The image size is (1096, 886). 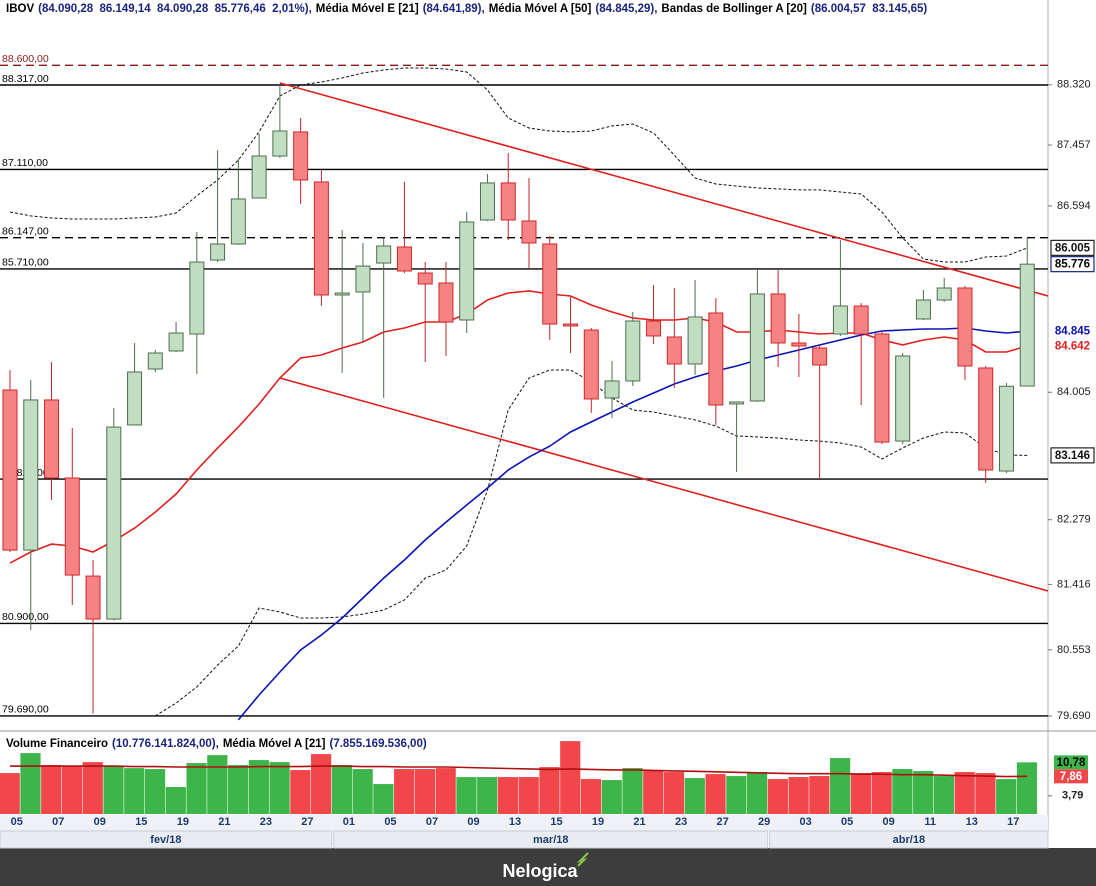 What do you see at coordinates (1071, 763) in the screenshot?
I see `last-value-label: 10,78` at bounding box center [1071, 763].